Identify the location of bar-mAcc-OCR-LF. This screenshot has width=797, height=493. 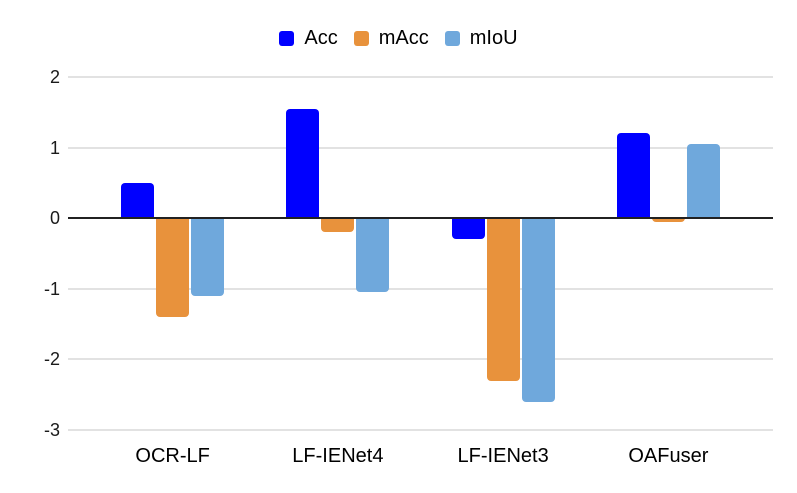
(173, 268).